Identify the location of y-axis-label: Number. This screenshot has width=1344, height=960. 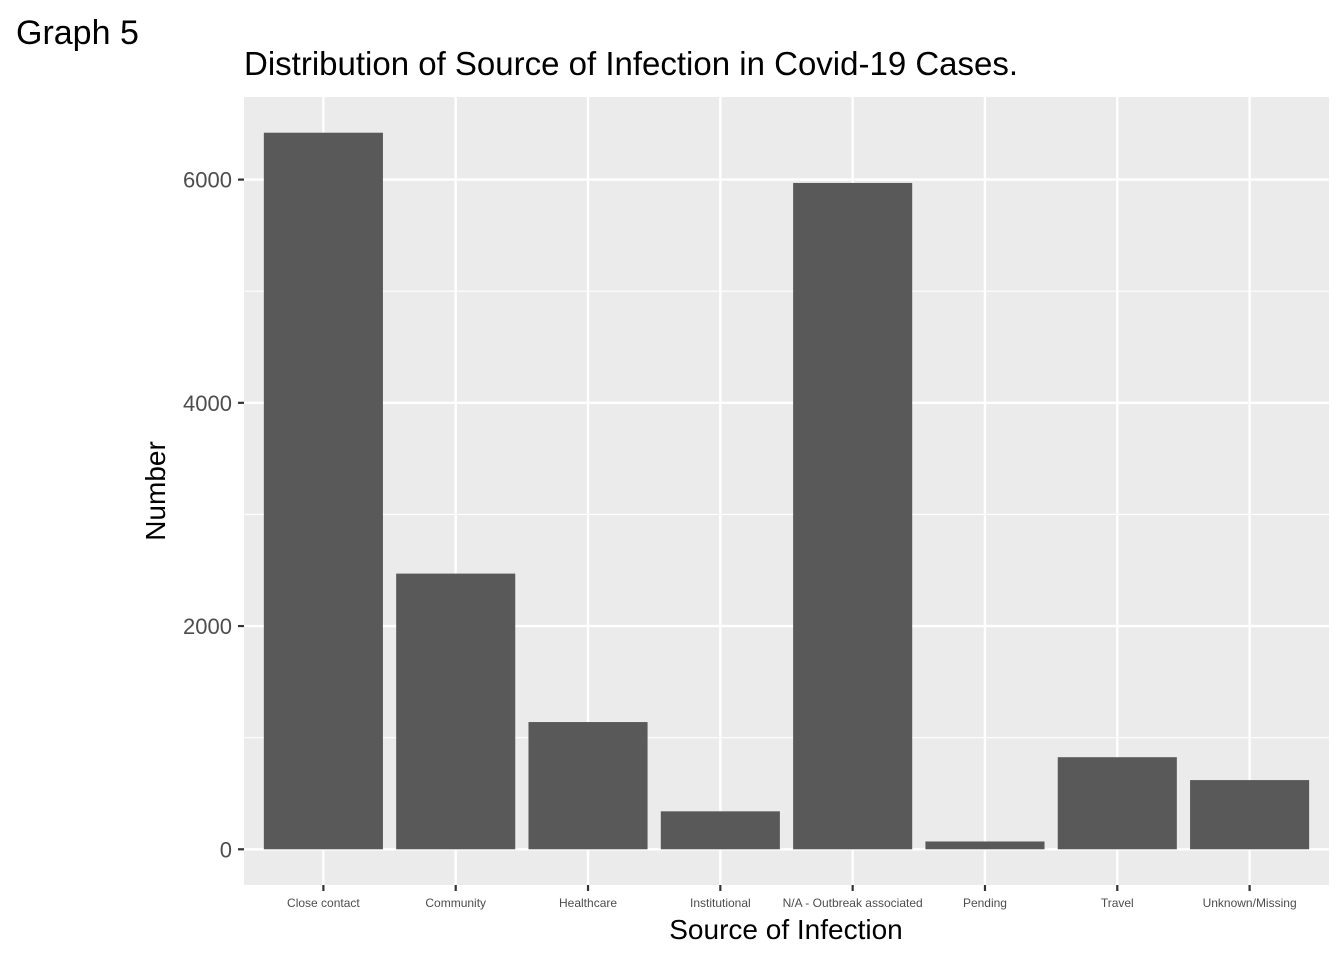
(155, 491).